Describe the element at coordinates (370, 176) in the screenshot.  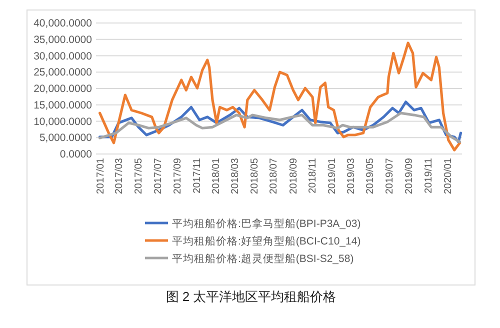
I see `x-tick-label: 2019/05` at that location.